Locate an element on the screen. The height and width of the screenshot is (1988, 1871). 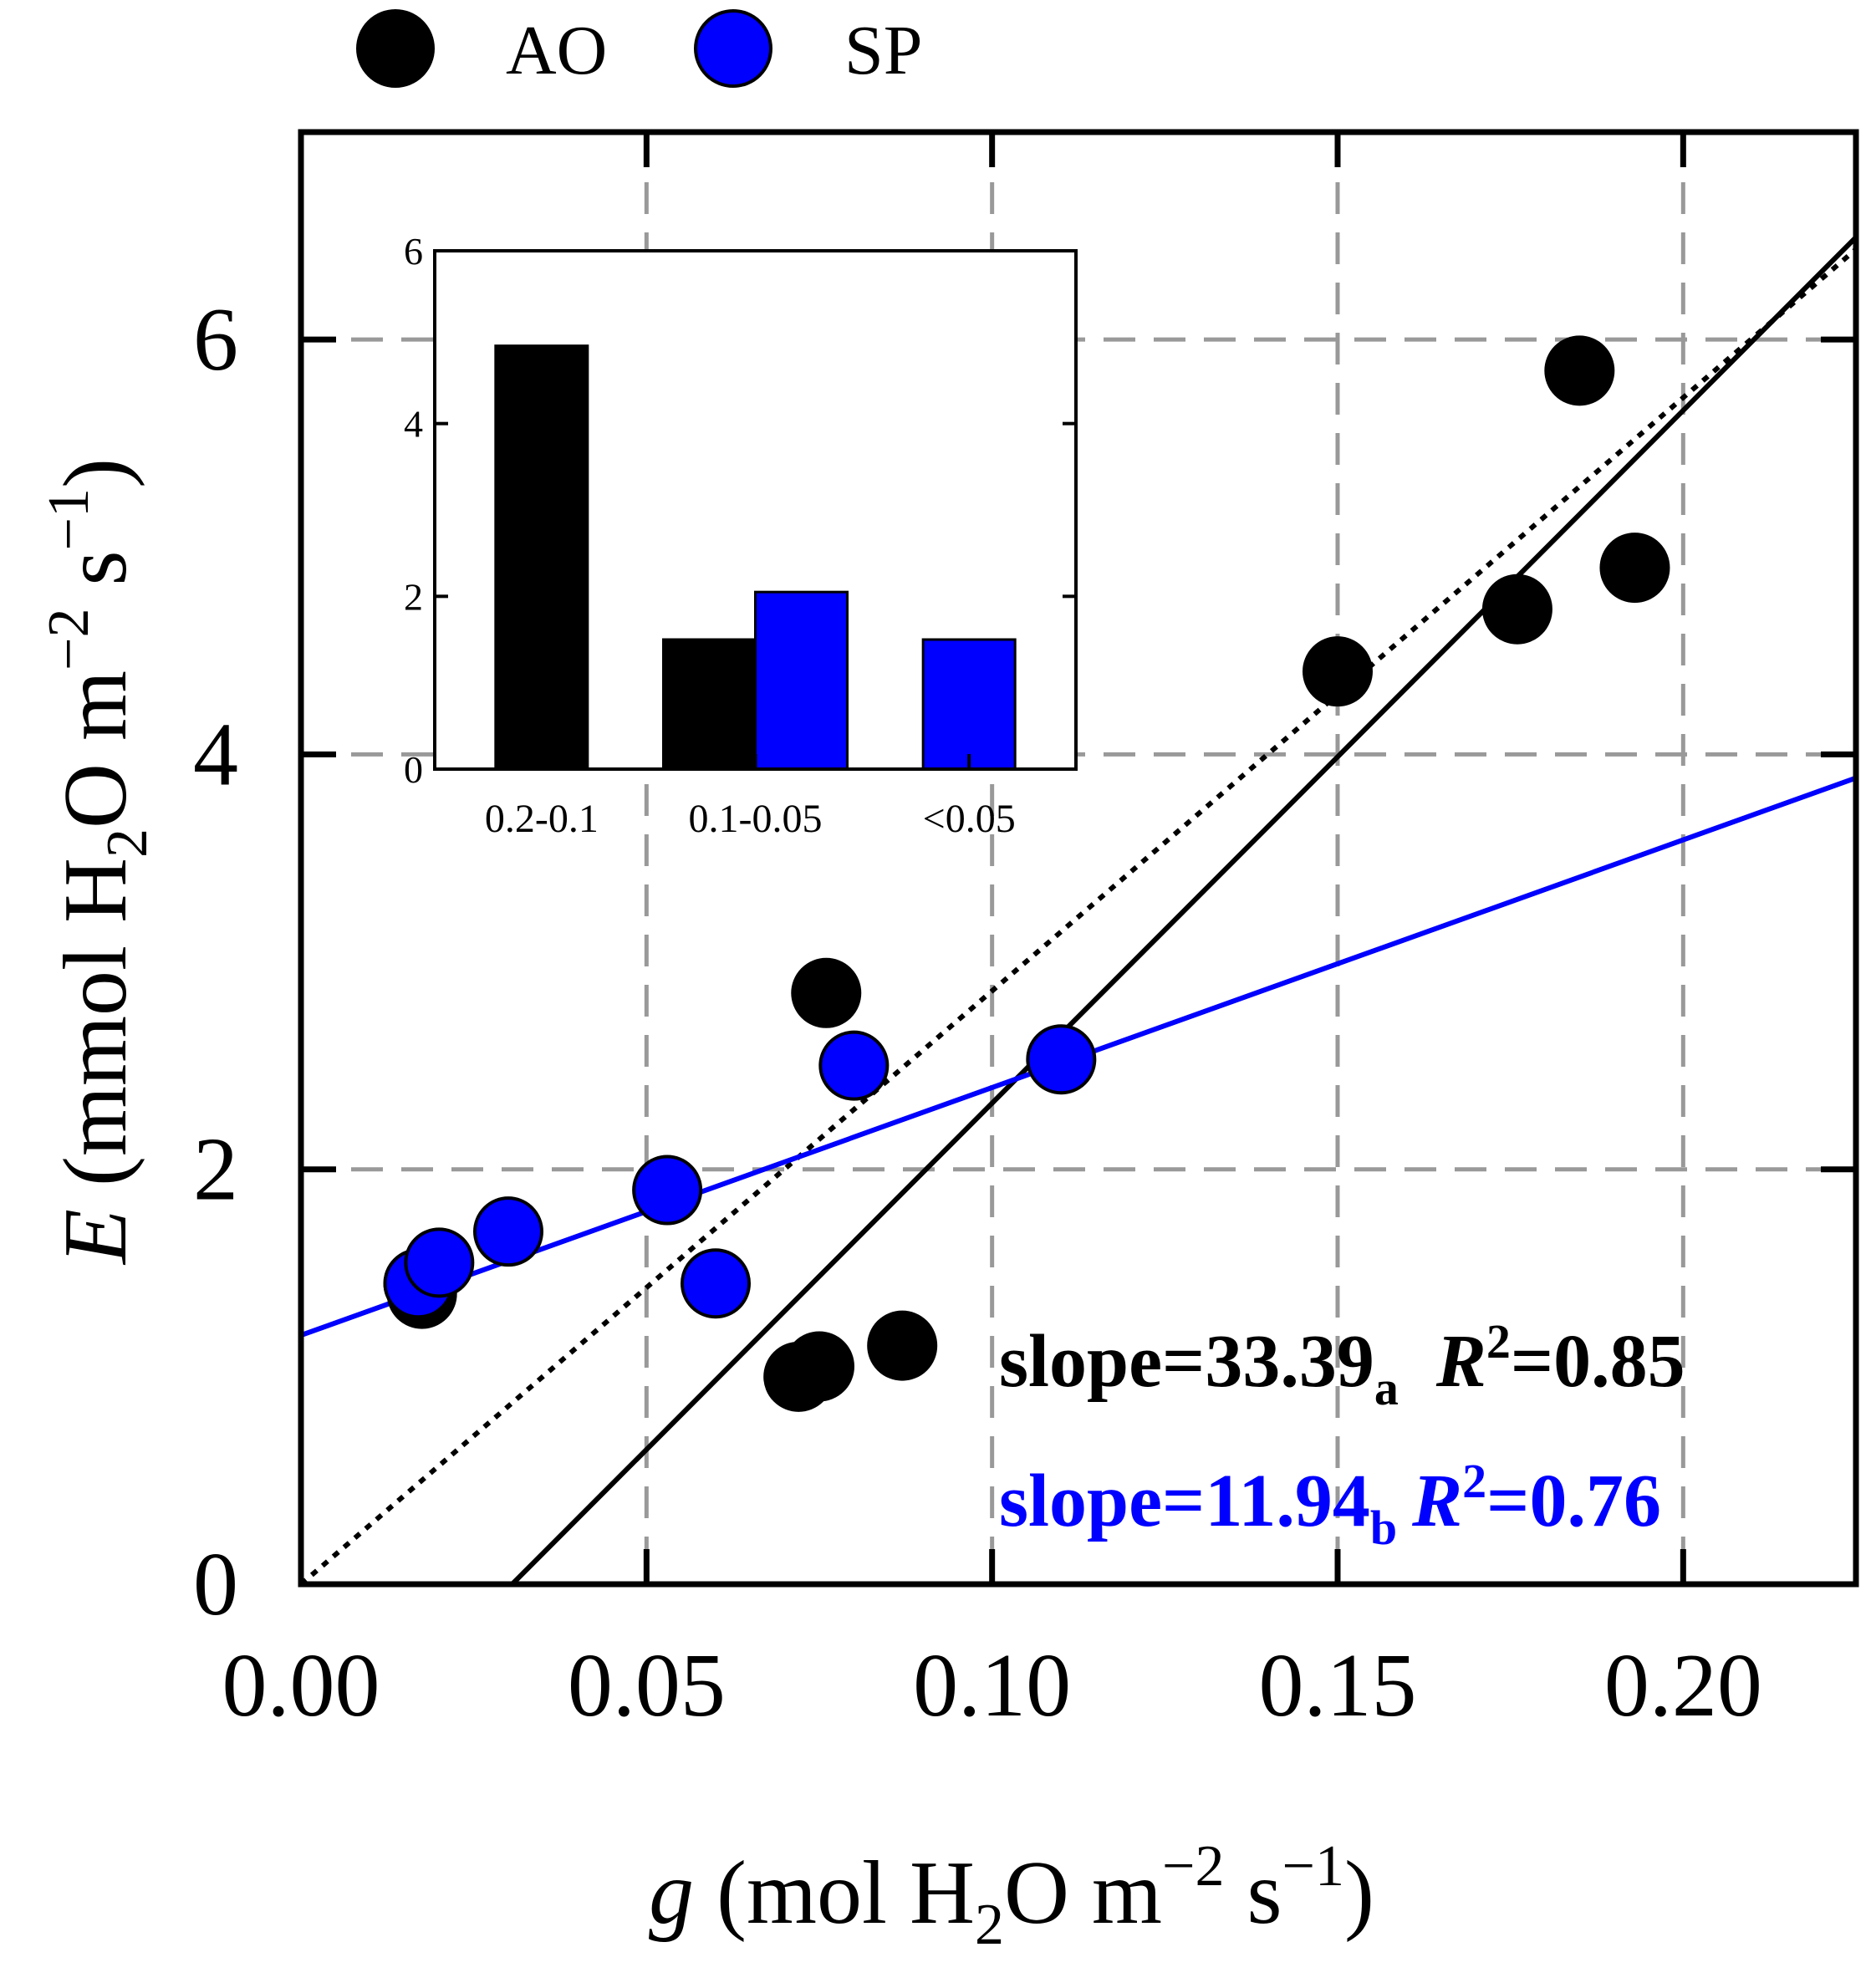
x-axis-unit-close: ) is located at coordinates (1359, 1893).